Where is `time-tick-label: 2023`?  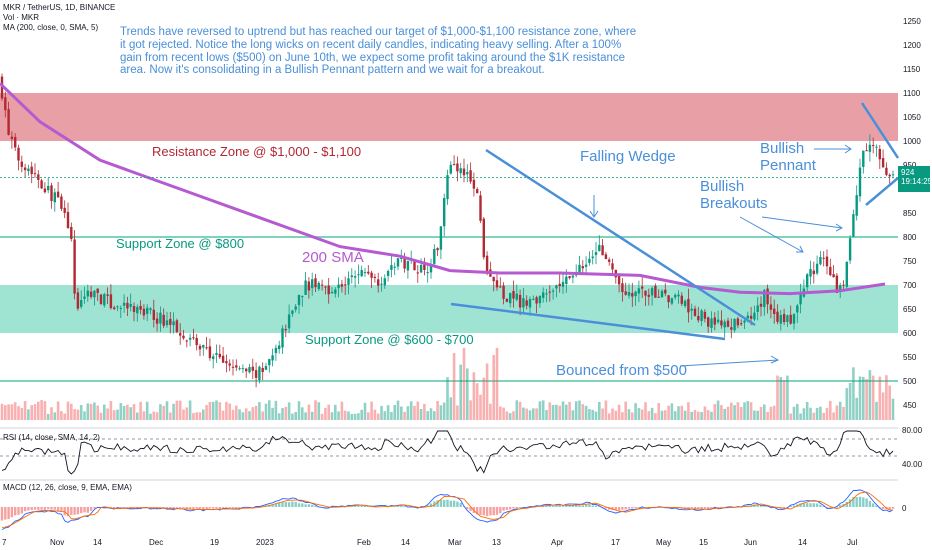
time-tick-label: 2023 is located at coordinates (265, 542).